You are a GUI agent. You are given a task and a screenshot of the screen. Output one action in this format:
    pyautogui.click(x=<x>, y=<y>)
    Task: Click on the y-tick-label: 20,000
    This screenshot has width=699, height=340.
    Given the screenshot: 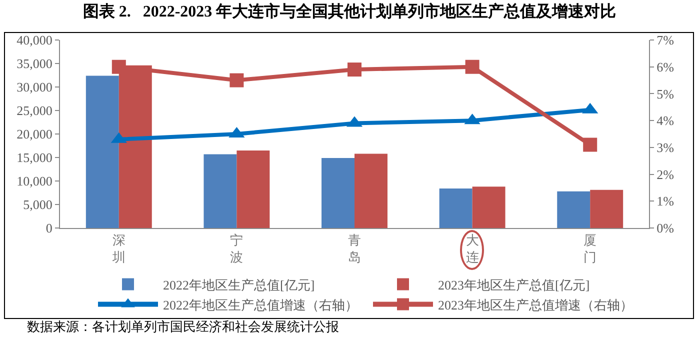 What is the action you would take?
    pyautogui.click(x=34, y=134)
    